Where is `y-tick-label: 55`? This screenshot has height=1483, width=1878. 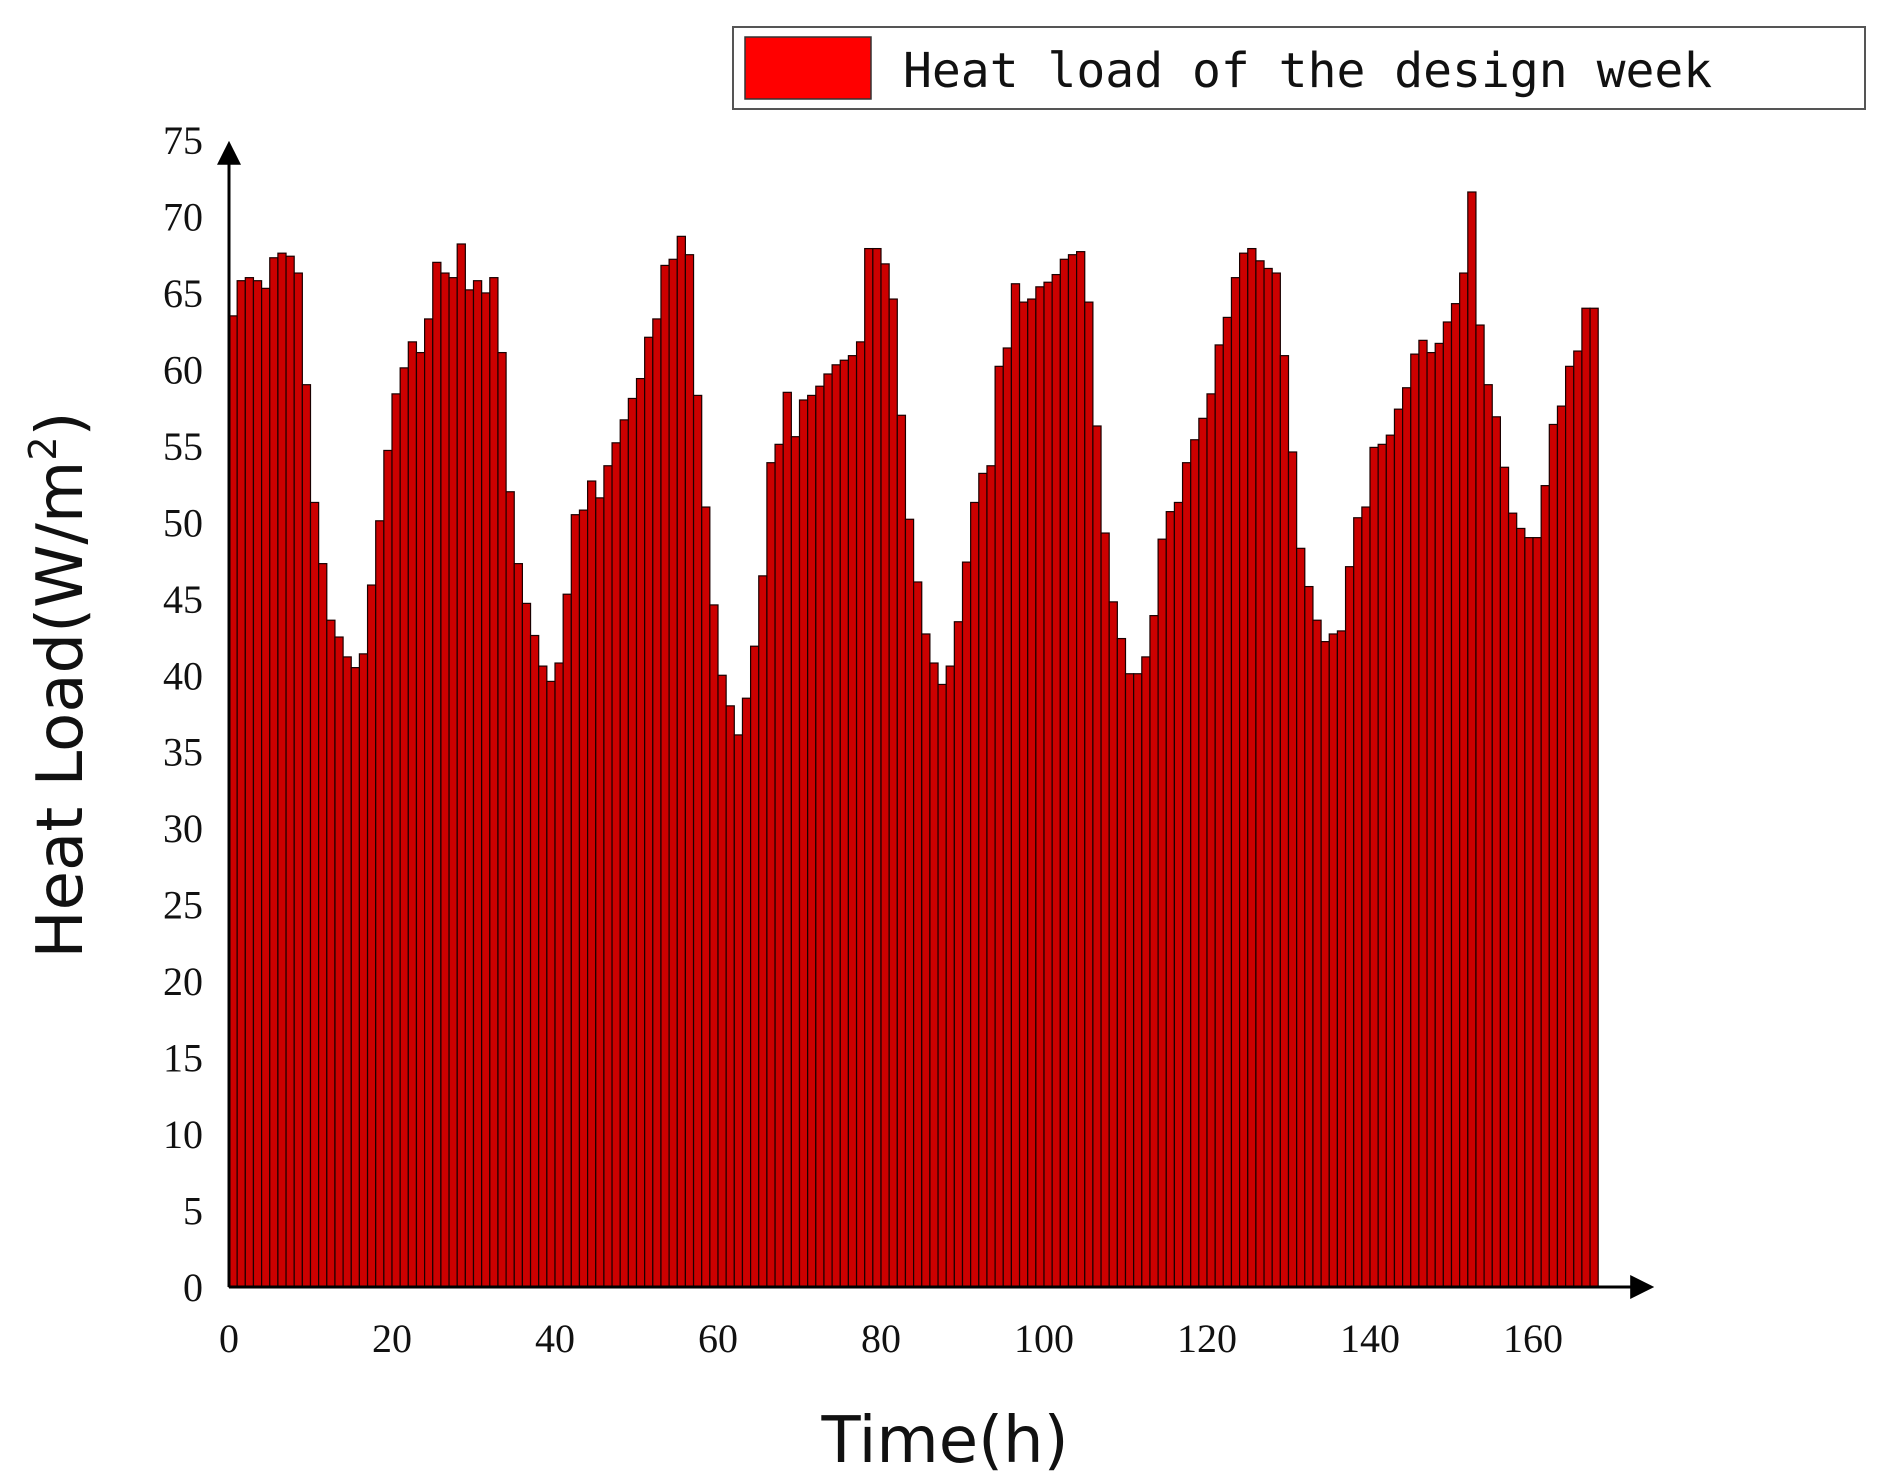 y-tick-label: 55 is located at coordinates (183, 446).